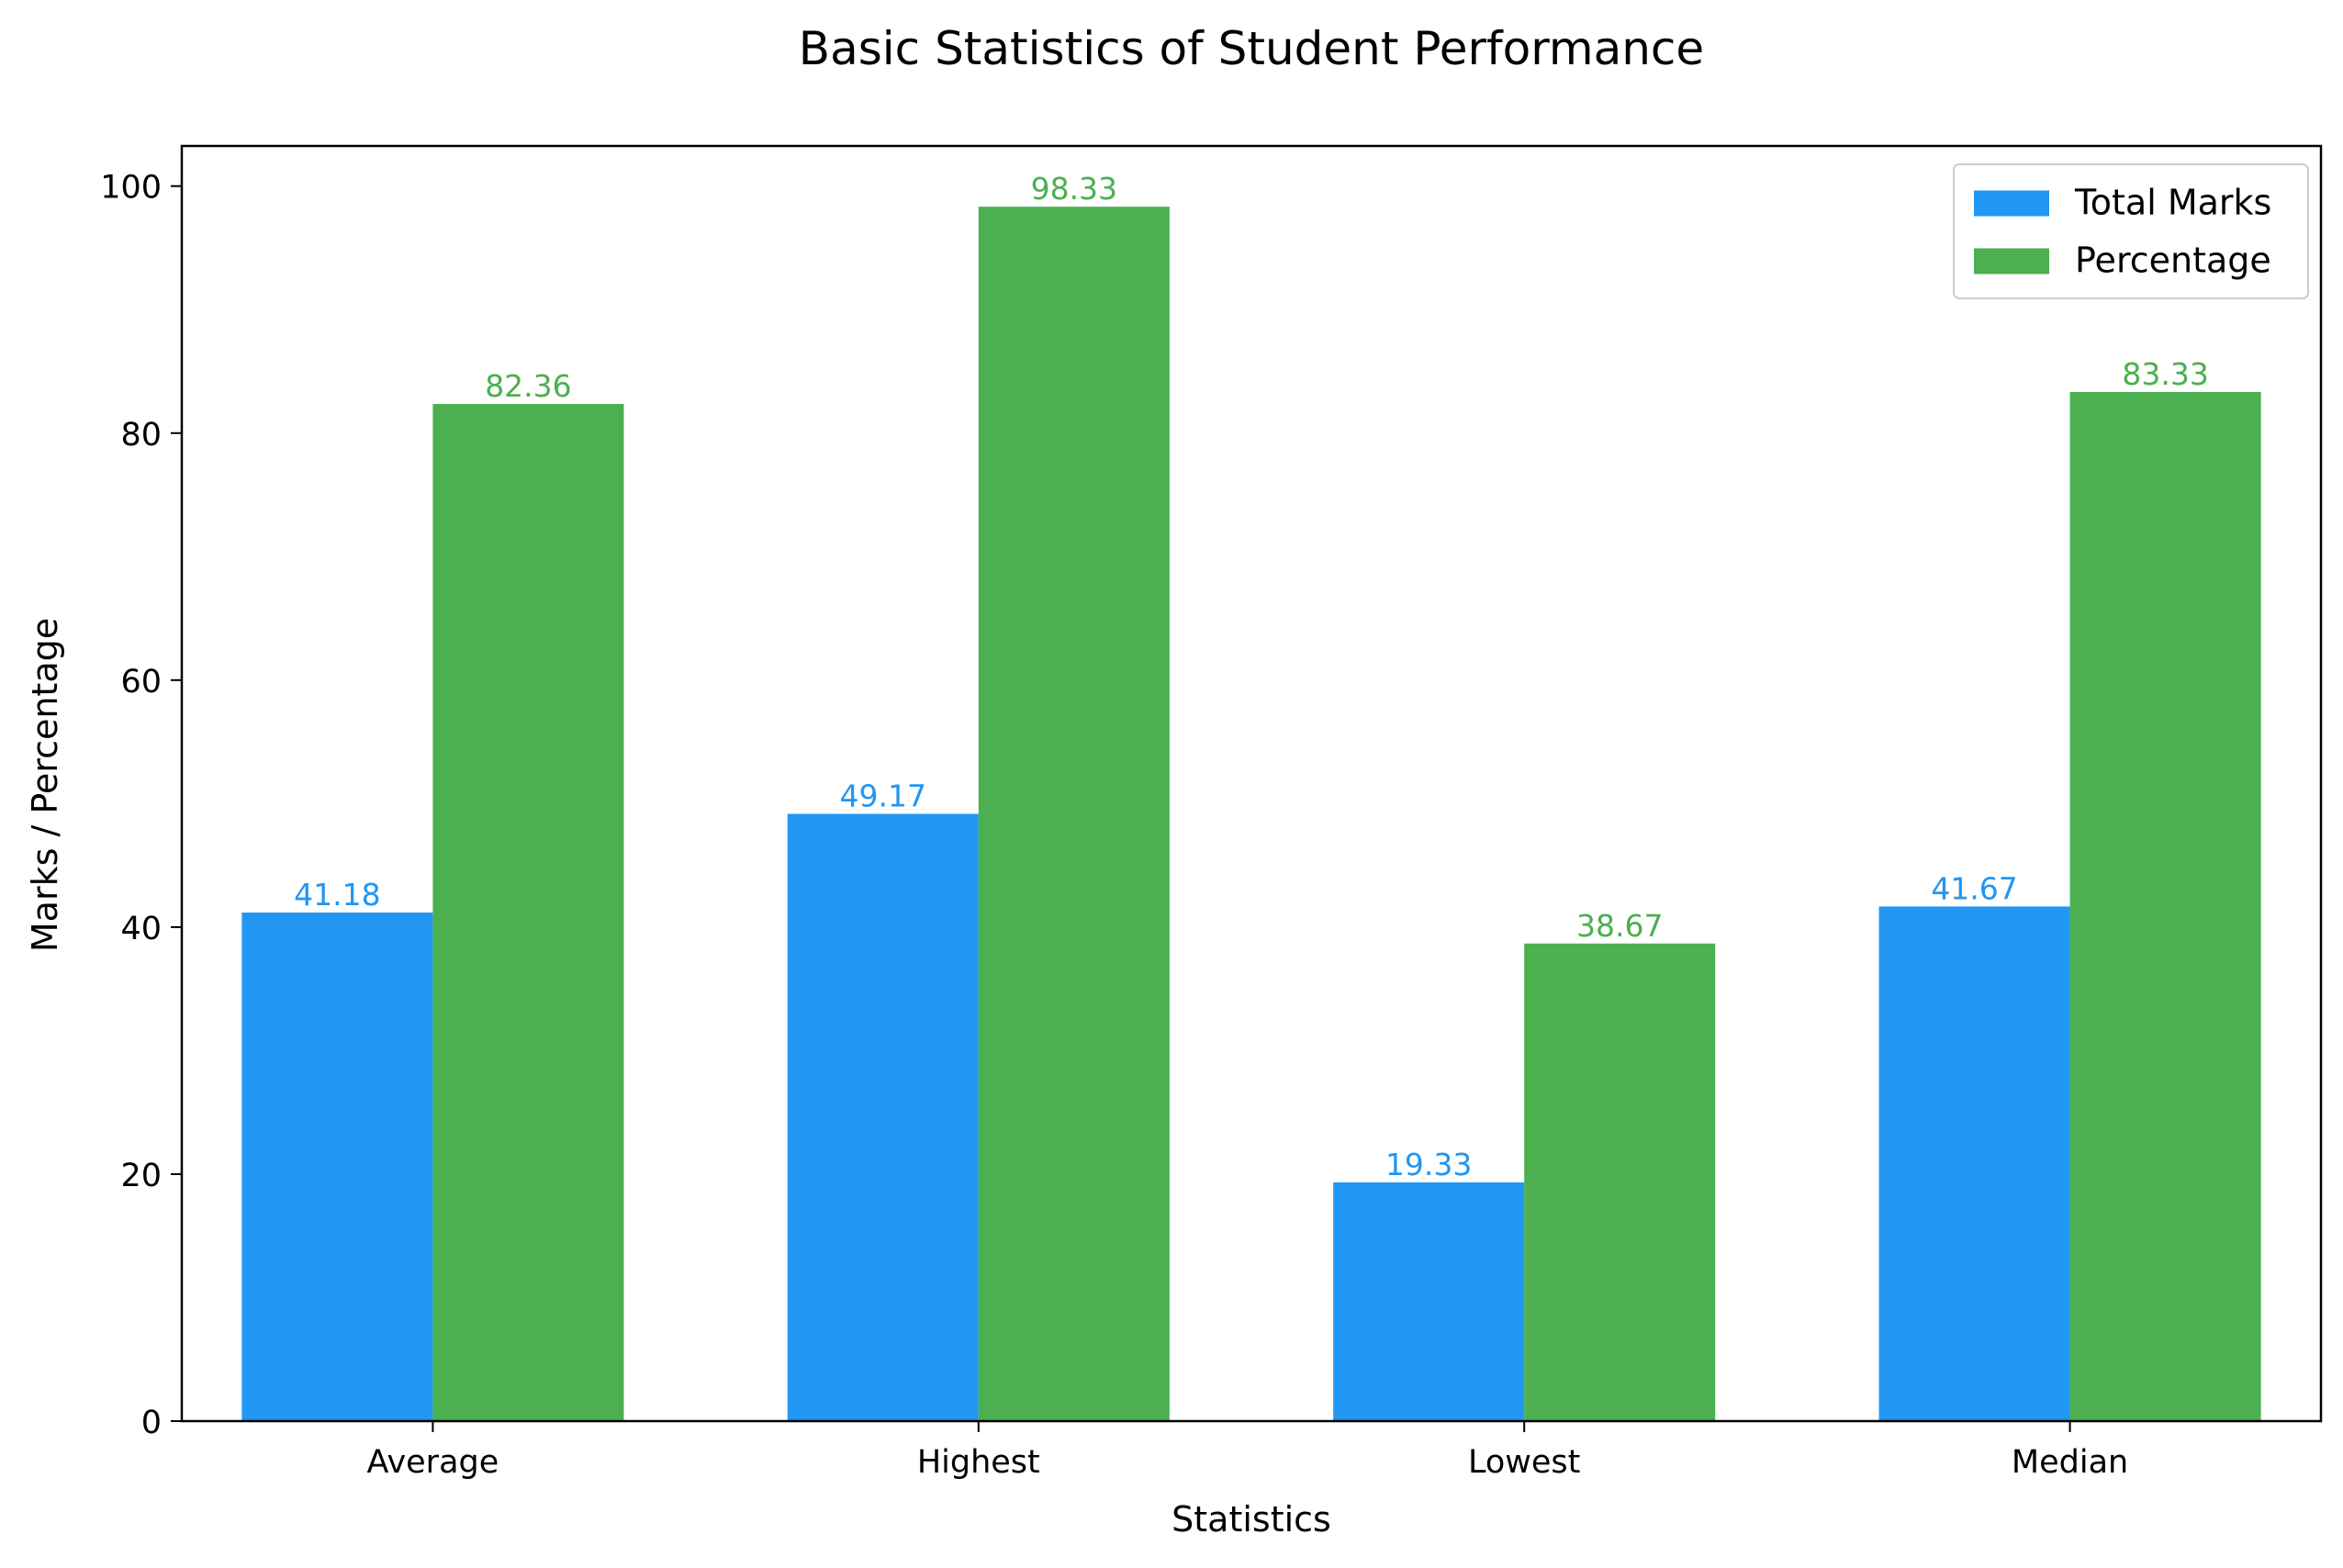 The height and width of the screenshot is (1568, 2343). Describe the element at coordinates (1251, 48) in the screenshot. I see `chart-title: Basic Statistics of Student Performance` at that location.